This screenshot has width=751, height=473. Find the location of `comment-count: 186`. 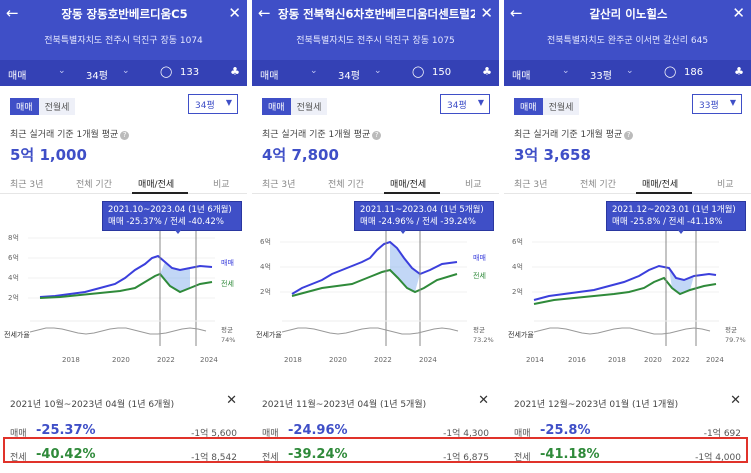

comment-count: 186 is located at coordinates (694, 72).